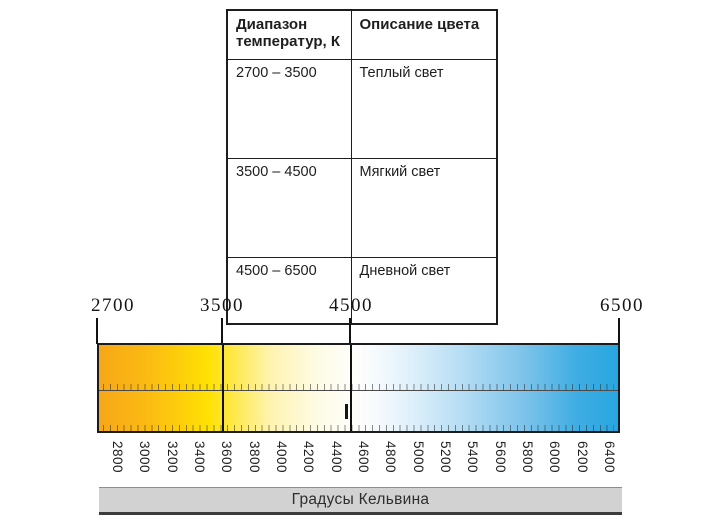  What do you see at coordinates (117, 457) in the screenshot?
I see `minor-tick-label: 2800` at bounding box center [117, 457].